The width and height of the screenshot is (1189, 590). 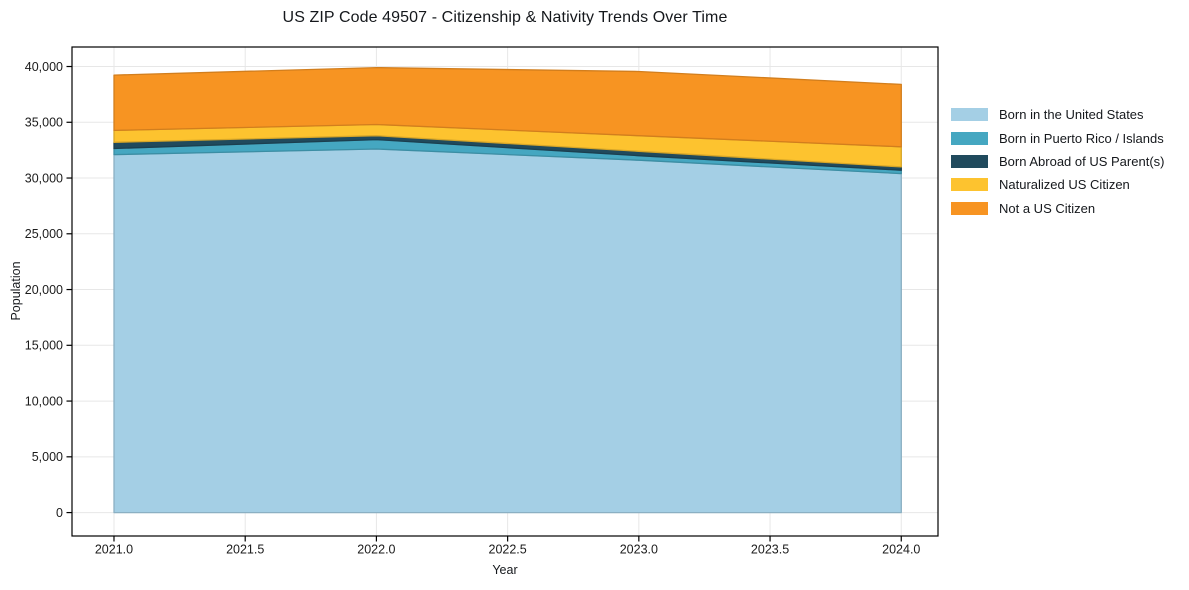 What do you see at coordinates (1064, 185) in the screenshot?
I see `legend-item-label: Naturalized US Citizen` at bounding box center [1064, 185].